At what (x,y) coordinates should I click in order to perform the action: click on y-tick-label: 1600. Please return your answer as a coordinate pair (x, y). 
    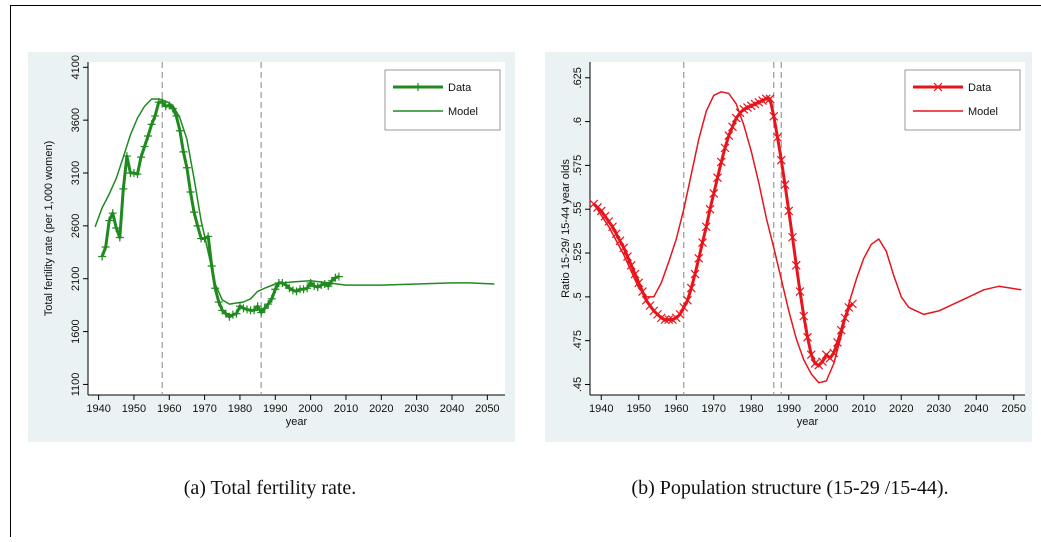
    Looking at the image, I should click on (76, 331).